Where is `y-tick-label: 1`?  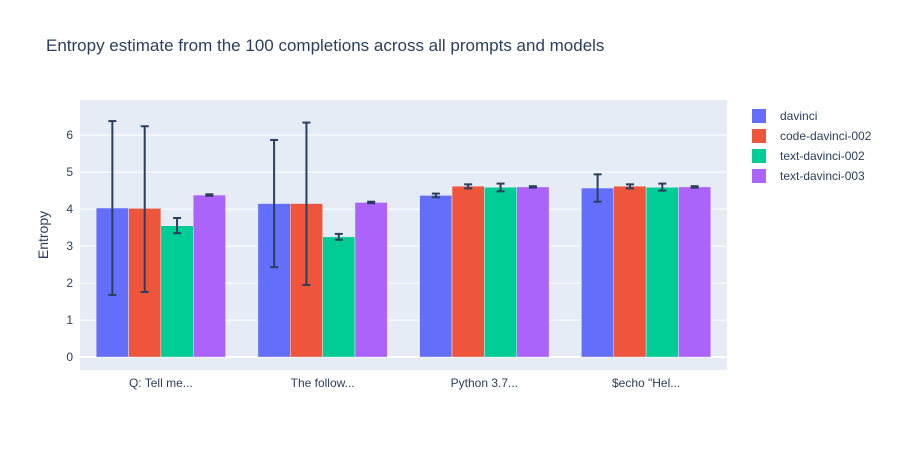 y-tick-label: 1 is located at coordinates (69, 320).